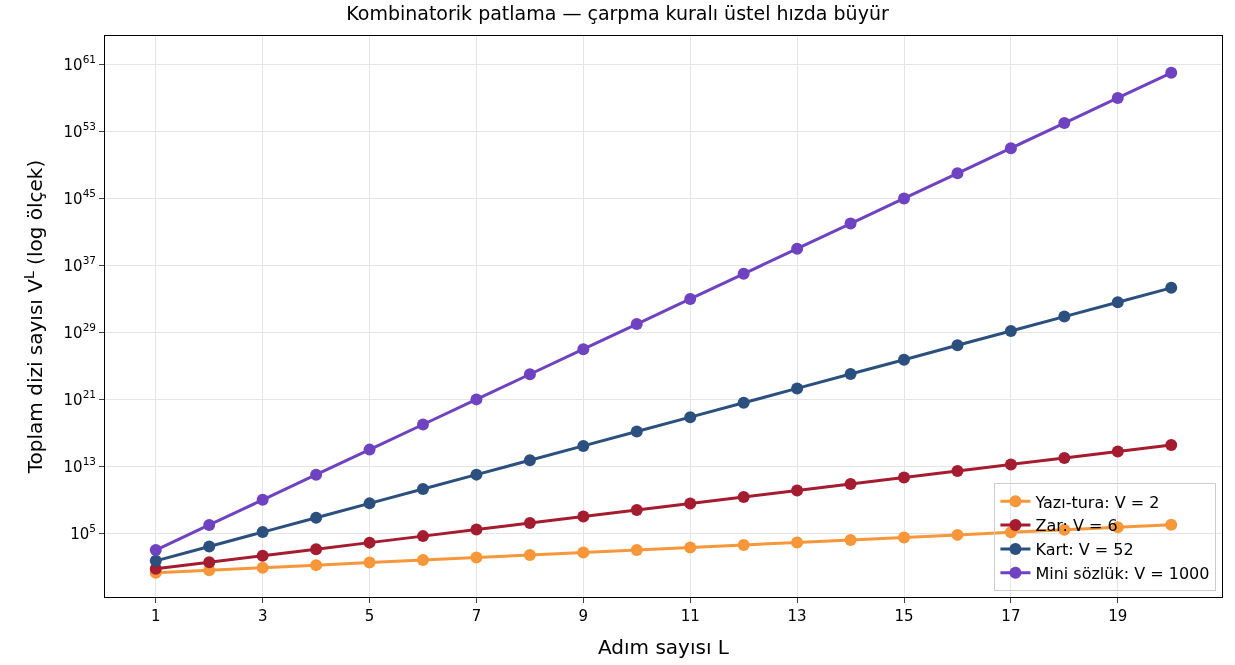 Image resolution: width=1235 pixels, height=665 pixels. What do you see at coordinates (1118, 616) in the screenshot?
I see `x-tick-label: 19` at bounding box center [1118, 616].